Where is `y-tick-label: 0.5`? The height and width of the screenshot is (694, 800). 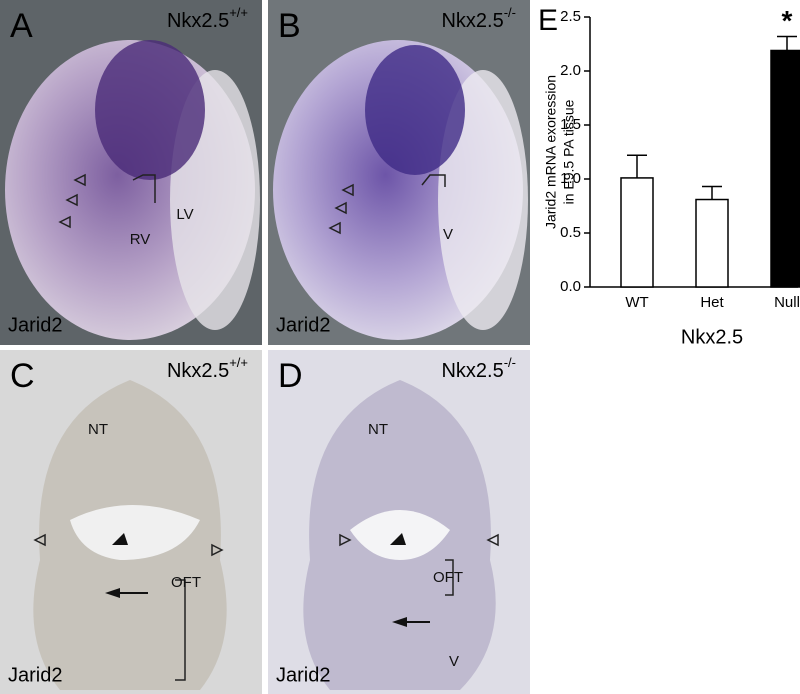
y-tick-label: 0.5 is located at coordinates (570, 232).